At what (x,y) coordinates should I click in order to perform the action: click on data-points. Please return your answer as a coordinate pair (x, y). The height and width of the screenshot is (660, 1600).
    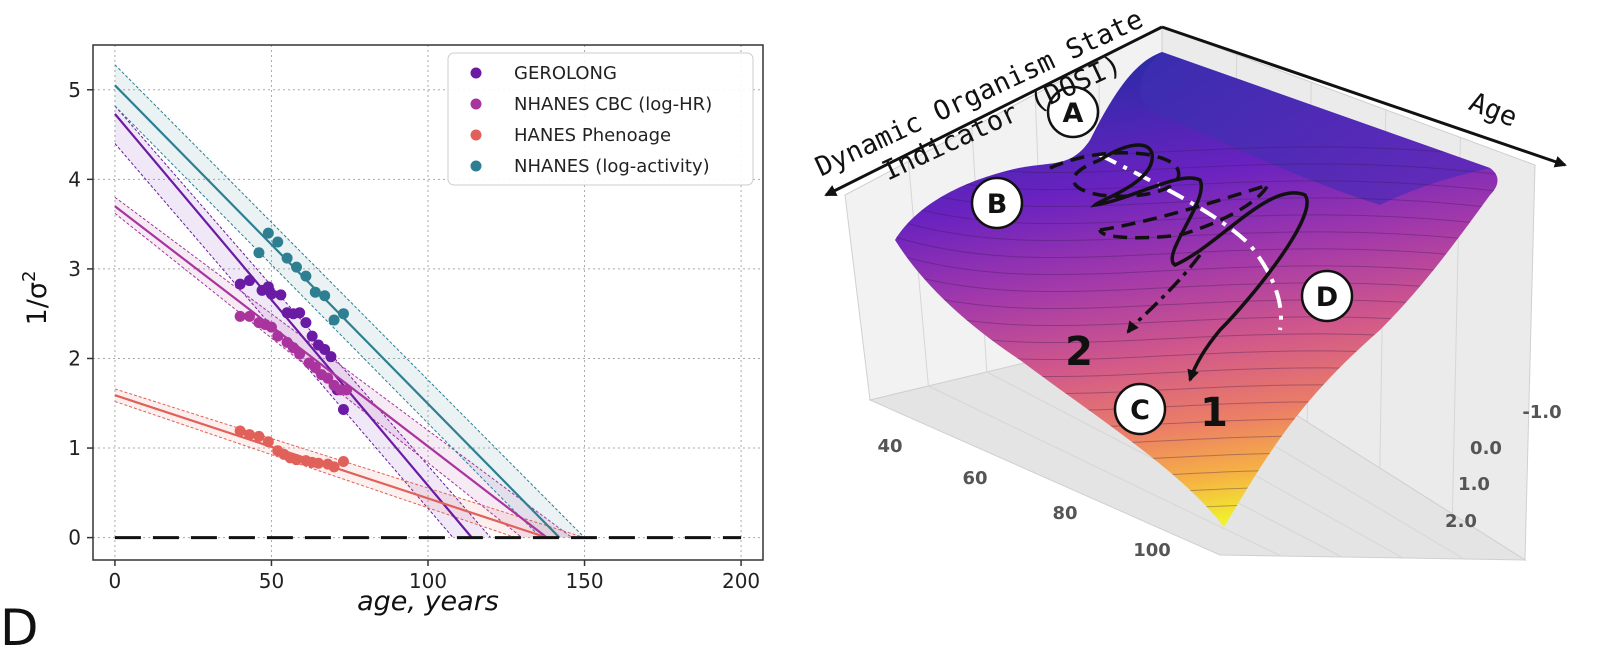
    Looking at the image, I should click on (293, 350).